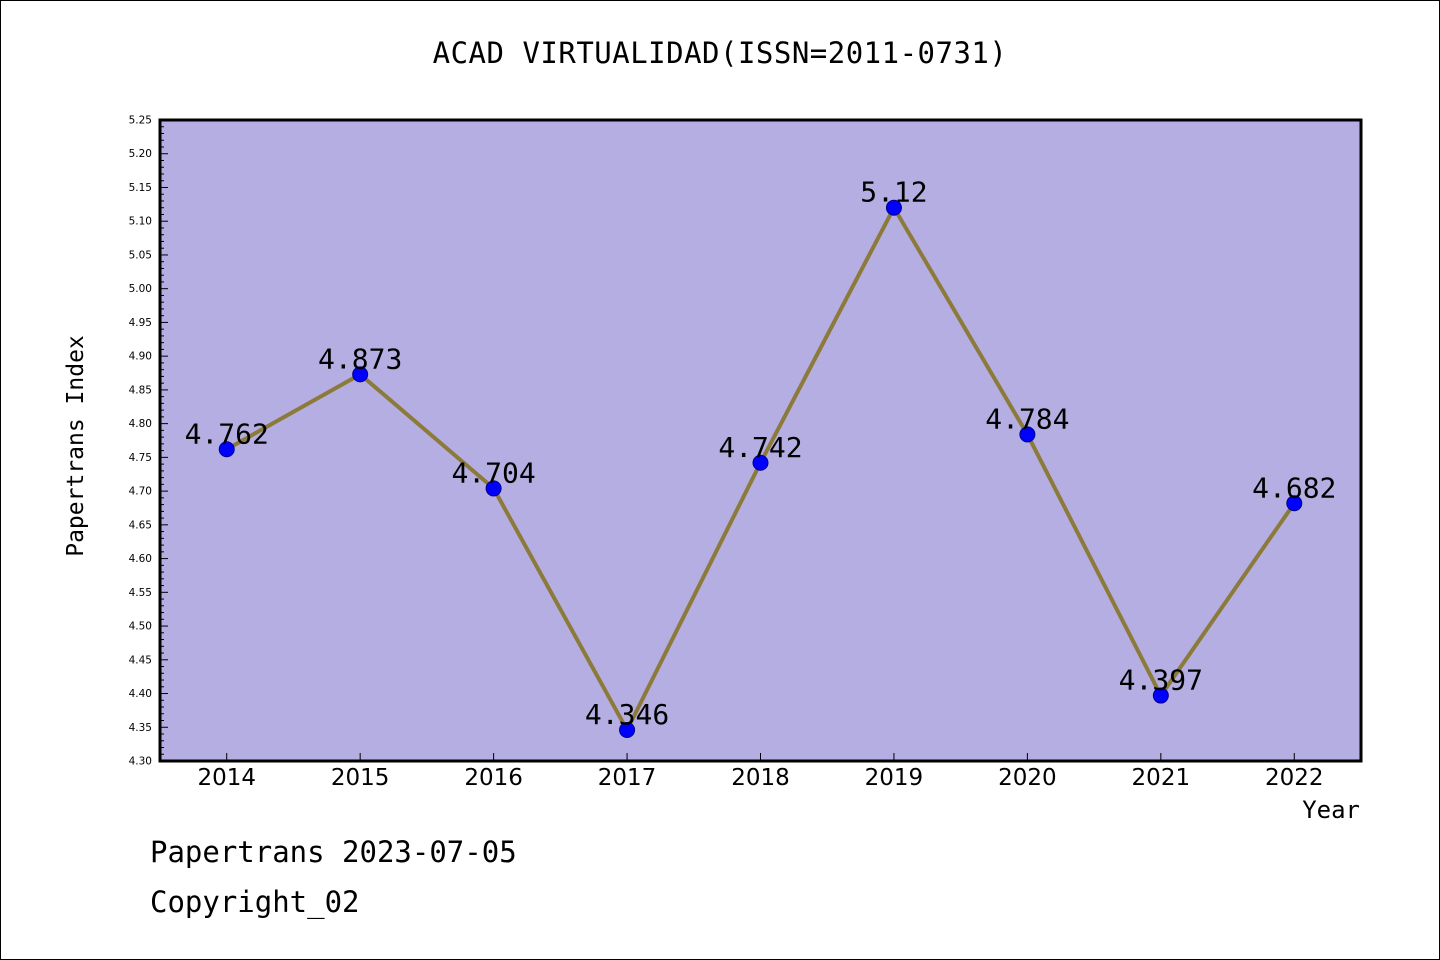  What do you see at coordinates (760, 447) in the screenshot?
I see `data-label: 4.742` at bounding box center [760, 447].